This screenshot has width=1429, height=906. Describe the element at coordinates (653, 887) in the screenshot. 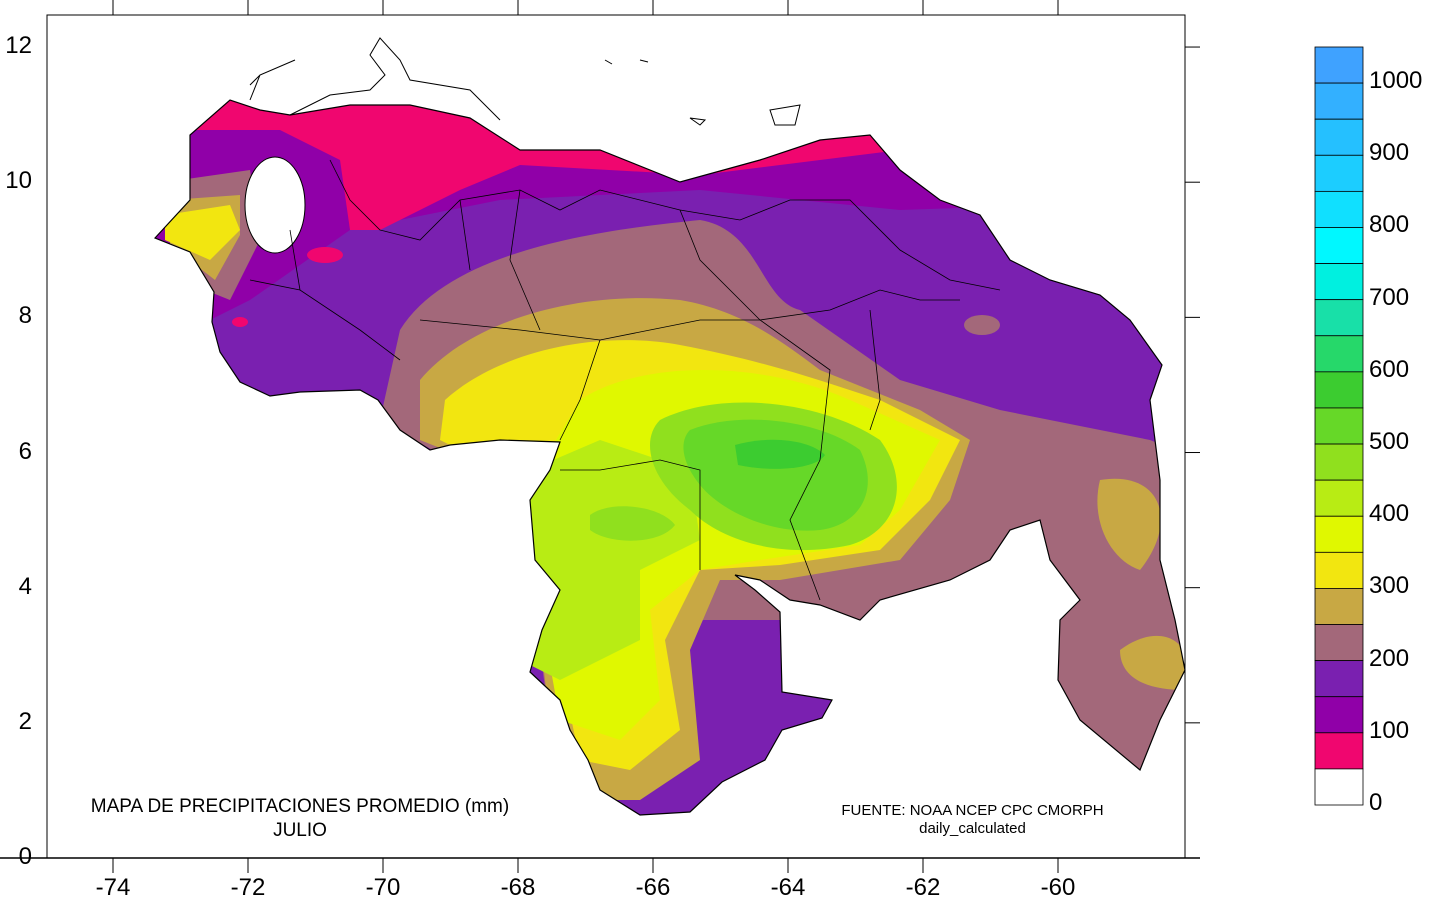

I see `x-tick-label: -66` at that location.